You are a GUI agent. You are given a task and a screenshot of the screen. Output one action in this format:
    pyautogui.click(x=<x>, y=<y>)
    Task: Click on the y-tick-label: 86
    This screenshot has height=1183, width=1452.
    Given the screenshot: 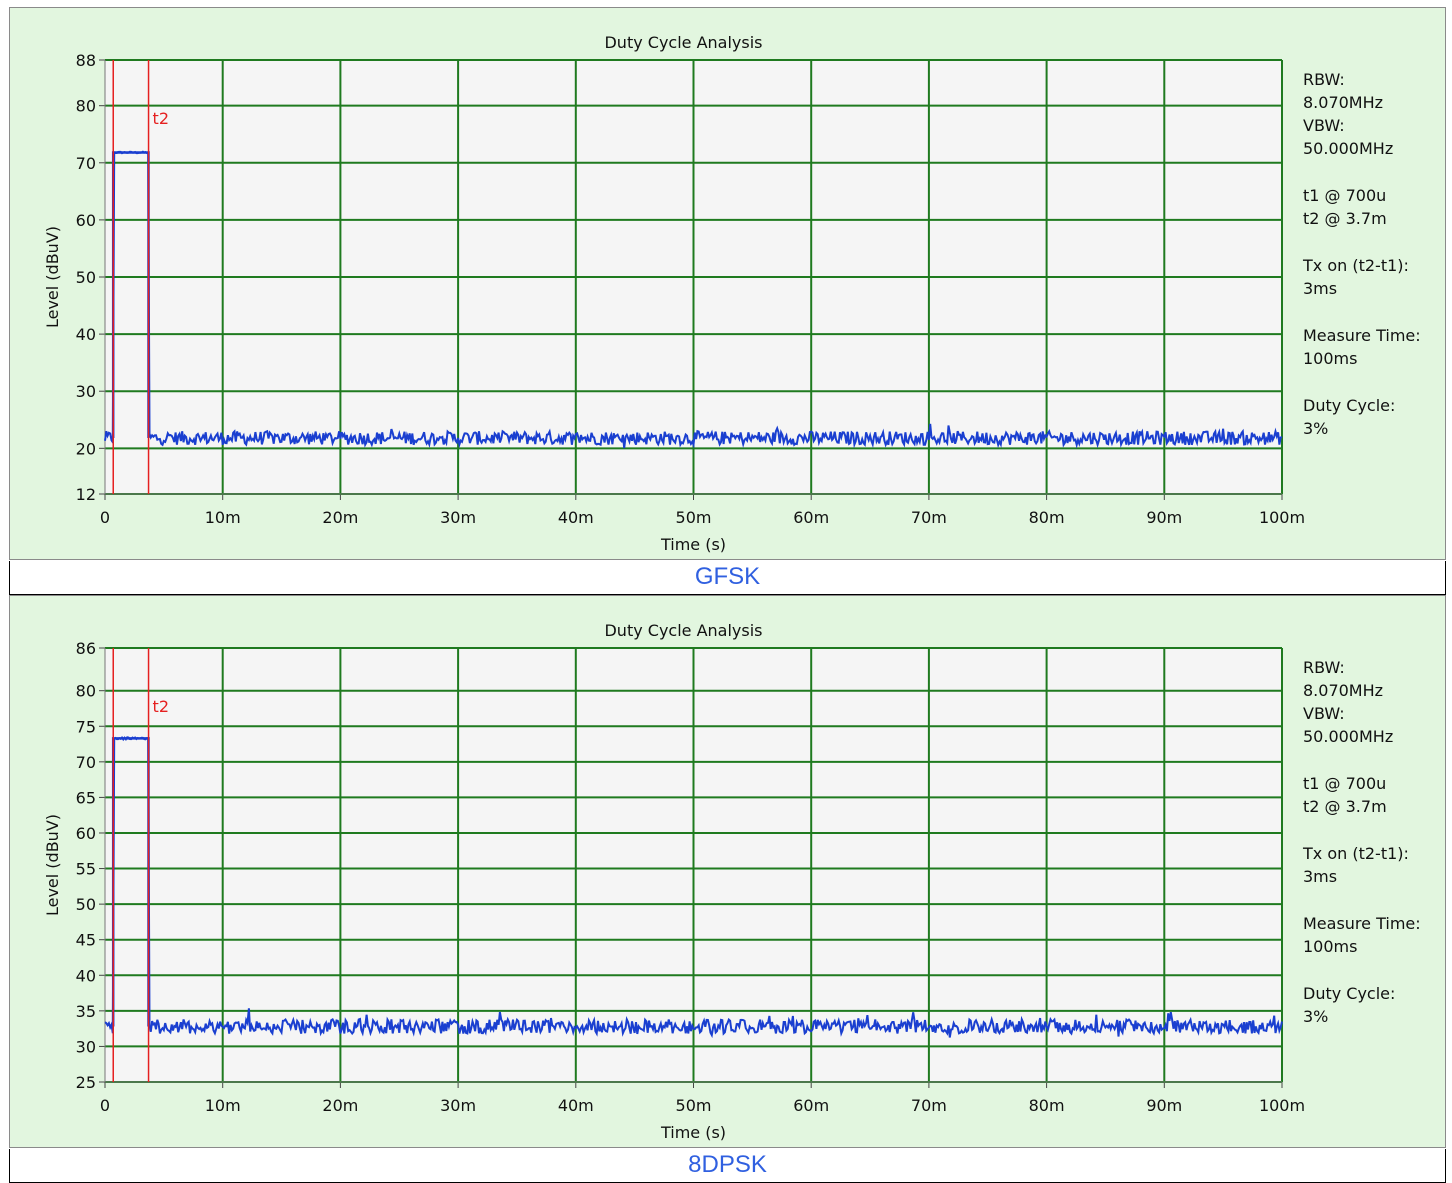 What is the action you would take?
    pyautogui.click(x=86, y=648)
    